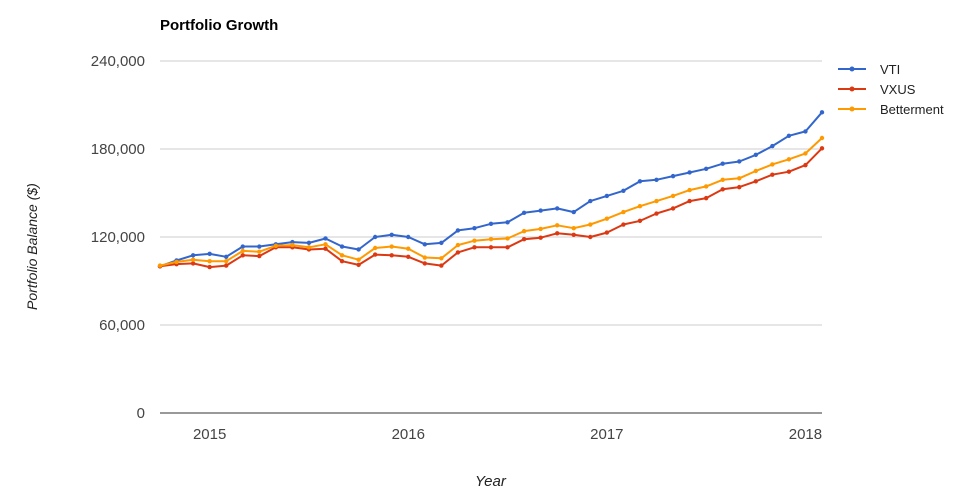 This screenshot has height=501, width=958. I want to click on x-tick-label: 2018, so click(805, 434).